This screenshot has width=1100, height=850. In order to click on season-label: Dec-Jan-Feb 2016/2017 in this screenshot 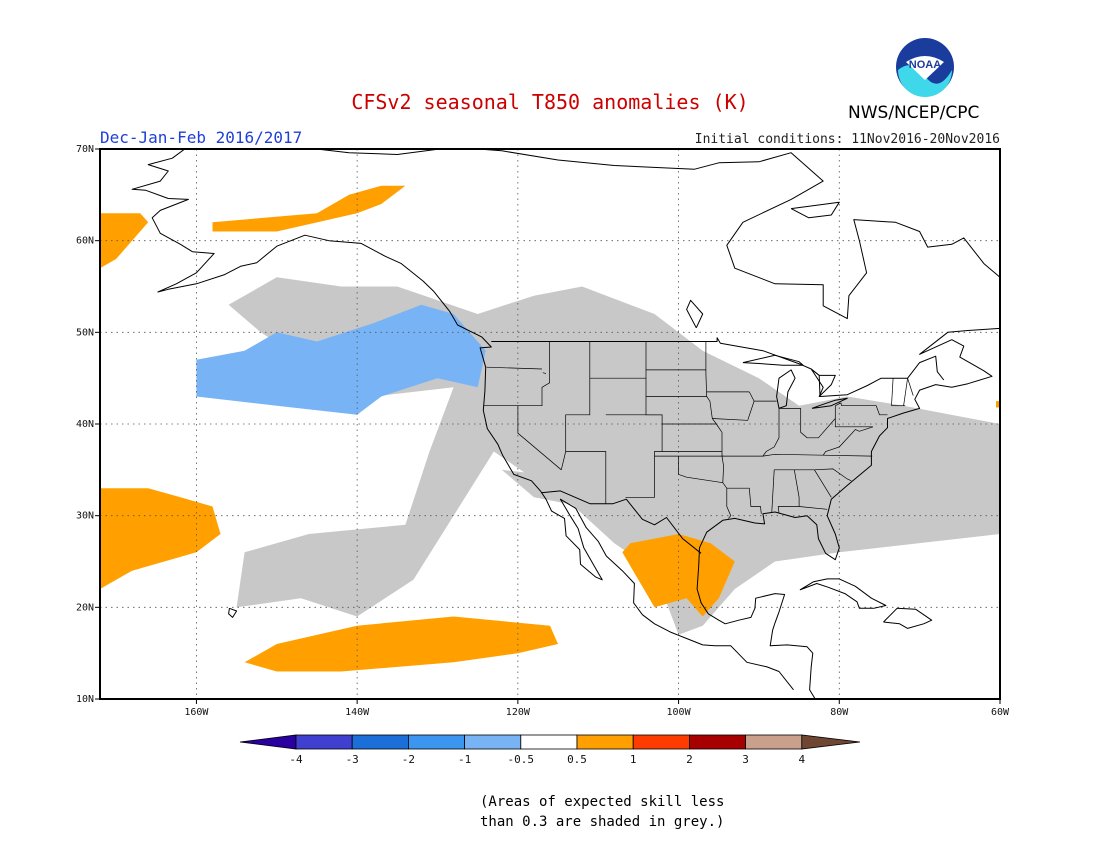, I will do `click(201, 137)`.